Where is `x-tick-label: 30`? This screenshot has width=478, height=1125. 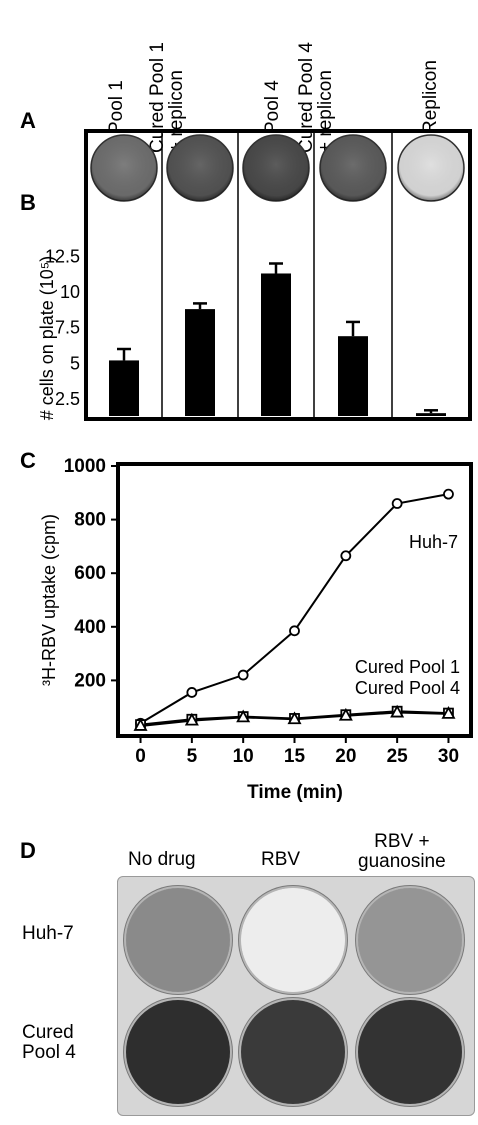 x-tick-label: 30 is located at coordinates (448, 756).